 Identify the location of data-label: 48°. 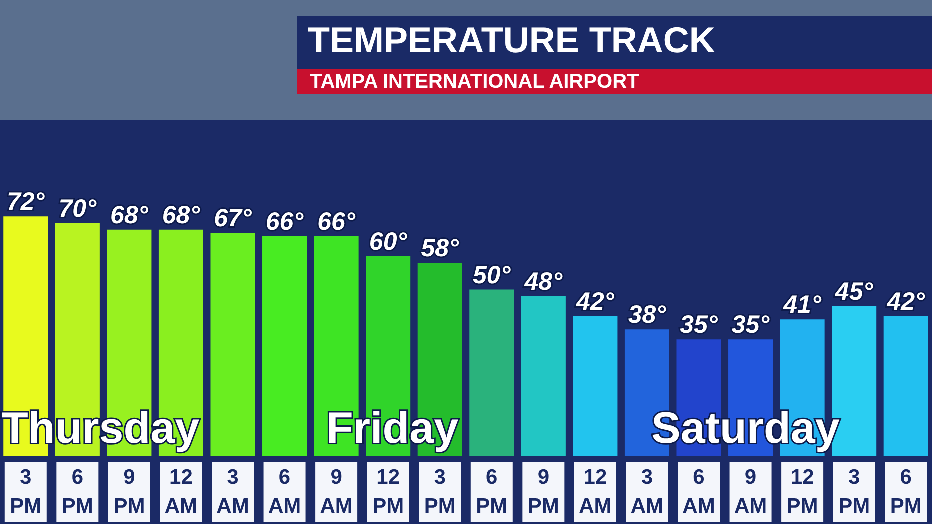
(544, 282).